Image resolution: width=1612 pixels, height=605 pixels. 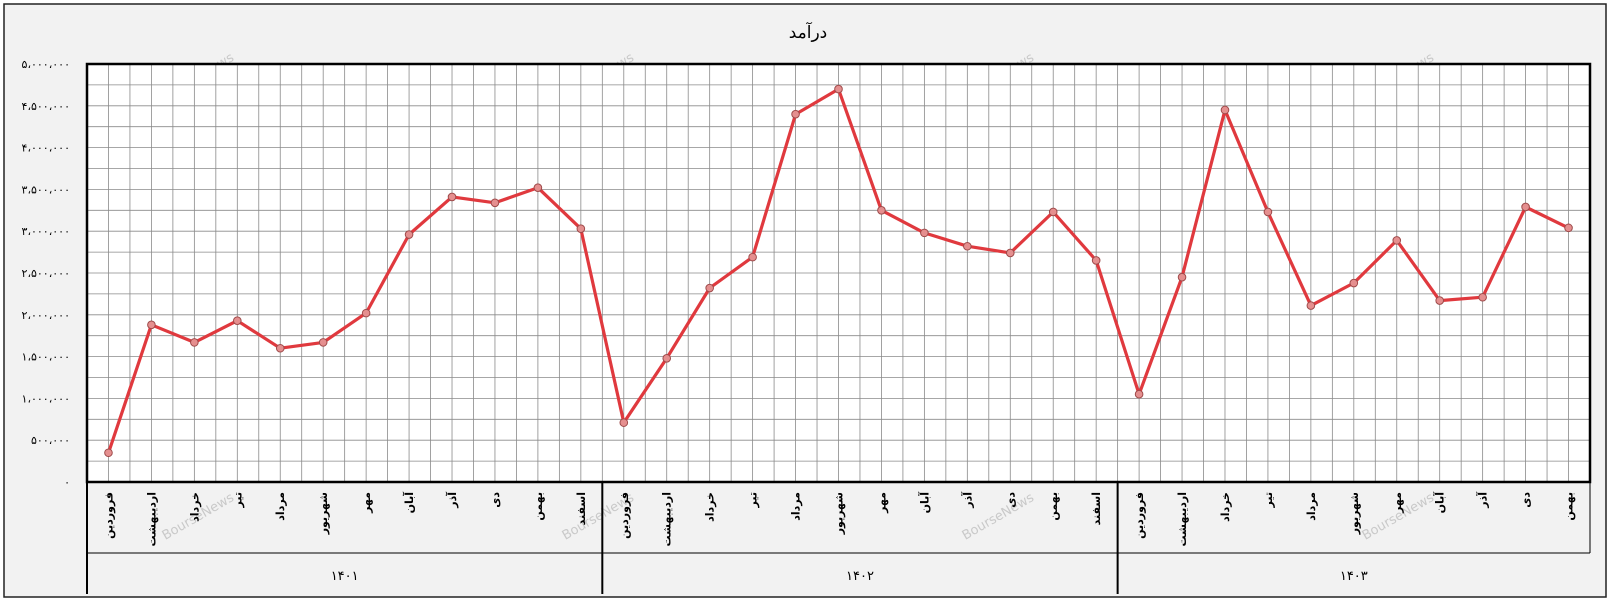 What do you see at coordinates (50, 440) in the screenshot?
I see `y-tick-label: ۵۰۰،۰۰۰` at bounding box center [50, 440].